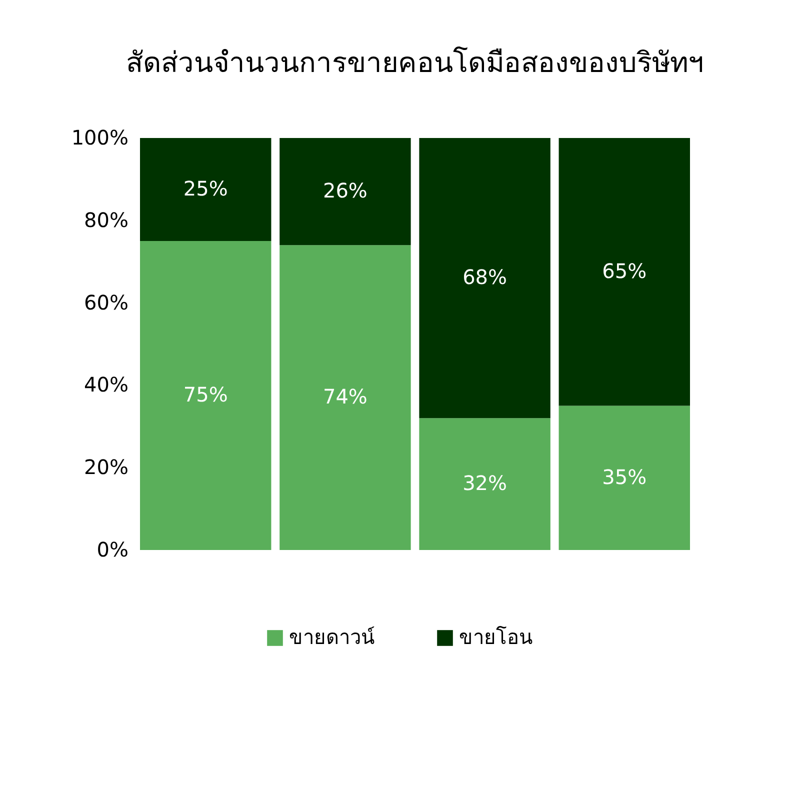 The width and height of the screenshot is (800, 800). What do you see at coordinates (415, 62) in the screenshot?
I see `chart-title: สัดส่วนจำนวนการขายคอนโดมือสองของบริษัทฯ` at bounding box center [415, 62].